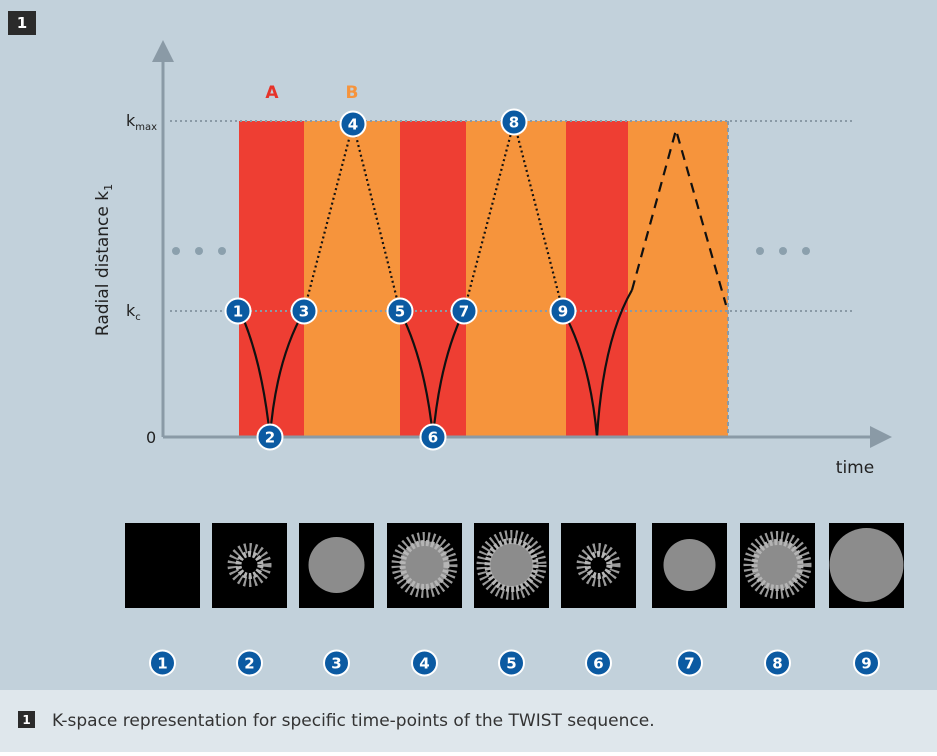 Image resolution: width=937 pixels, height=756 pixels. I want to click on region-label: A, so click(272, 93).